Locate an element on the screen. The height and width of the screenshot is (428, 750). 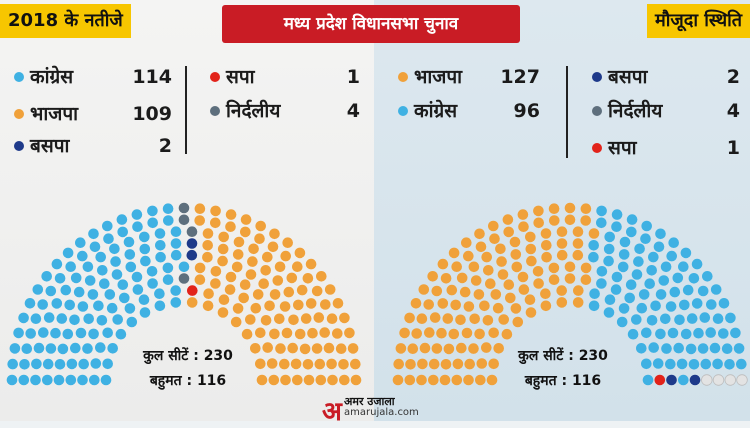
legend-value: 1 is located at coordinates (353, 77).